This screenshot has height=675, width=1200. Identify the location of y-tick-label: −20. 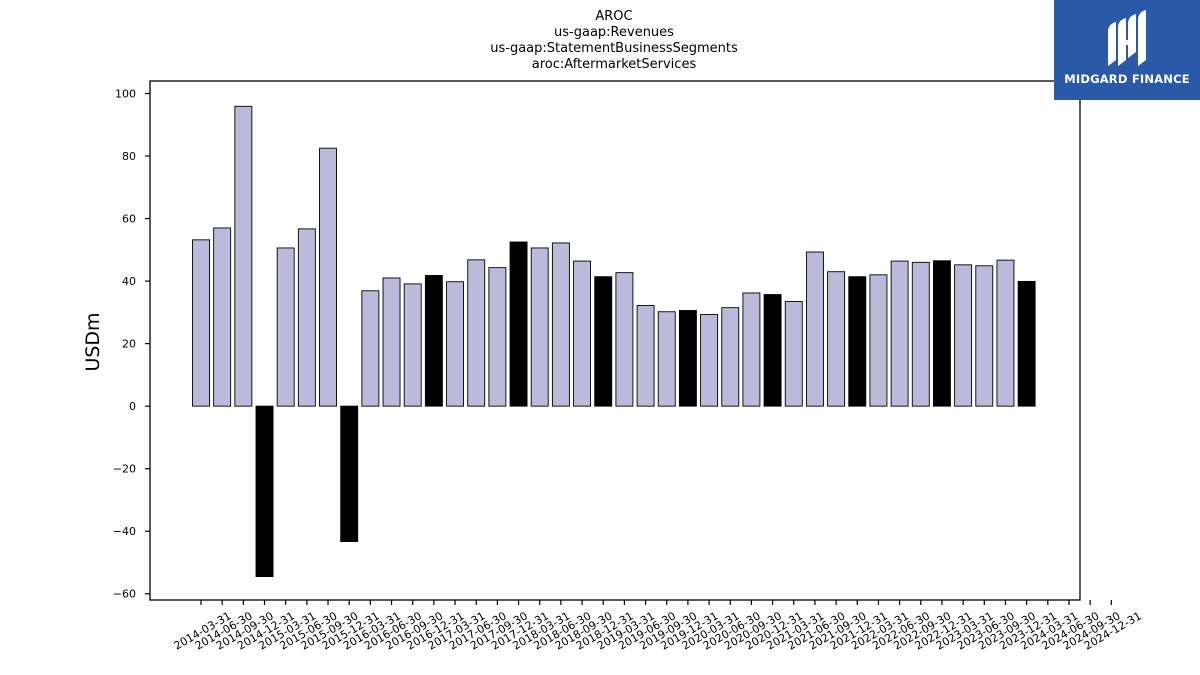
(124, 469).